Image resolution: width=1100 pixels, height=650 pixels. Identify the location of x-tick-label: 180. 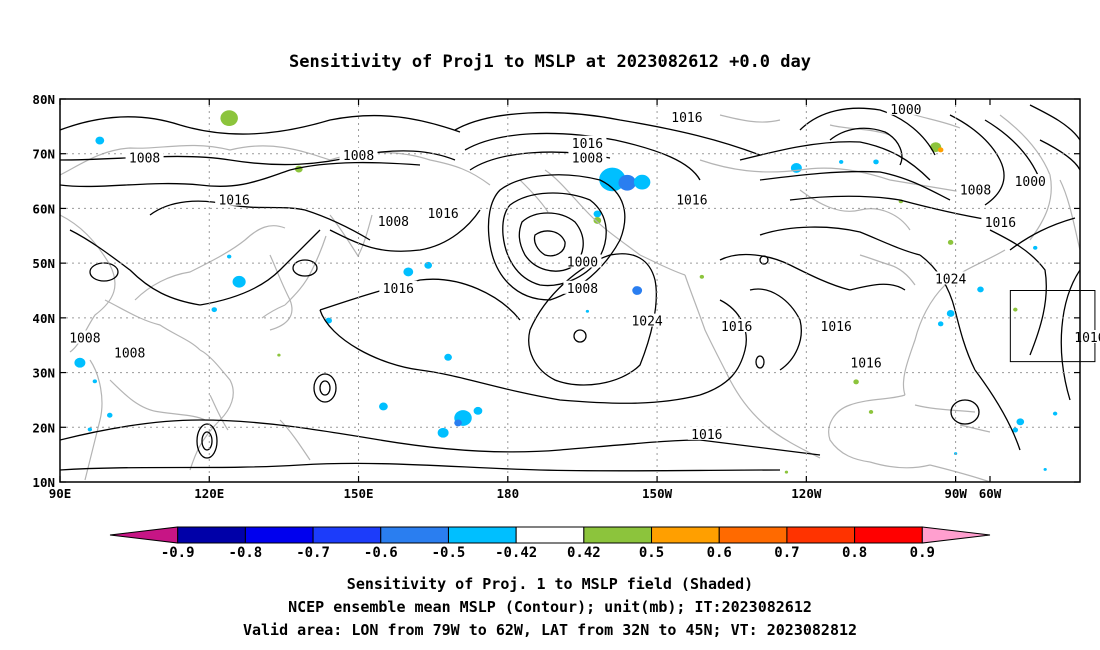
(508, 493).